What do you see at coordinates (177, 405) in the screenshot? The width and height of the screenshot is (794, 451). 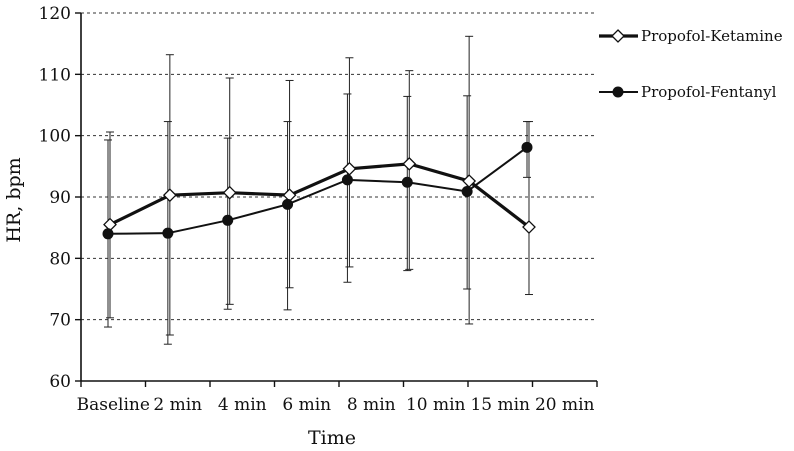 I see `x-tick-label: 2 min` at bounding box center [177, 405].